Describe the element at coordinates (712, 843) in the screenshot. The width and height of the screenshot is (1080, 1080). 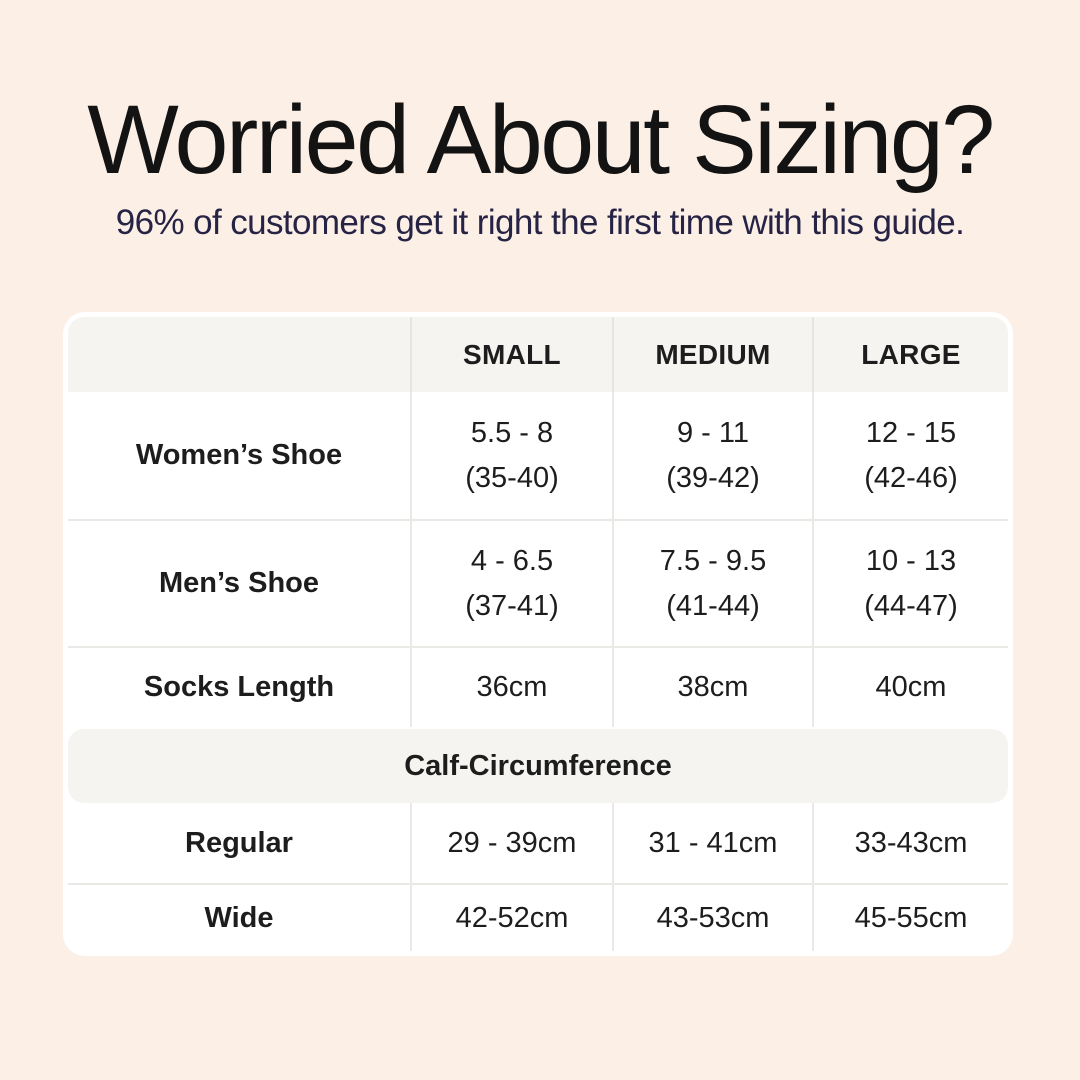
I see `cell-regular-medium: 31 - 41cm` at that location.